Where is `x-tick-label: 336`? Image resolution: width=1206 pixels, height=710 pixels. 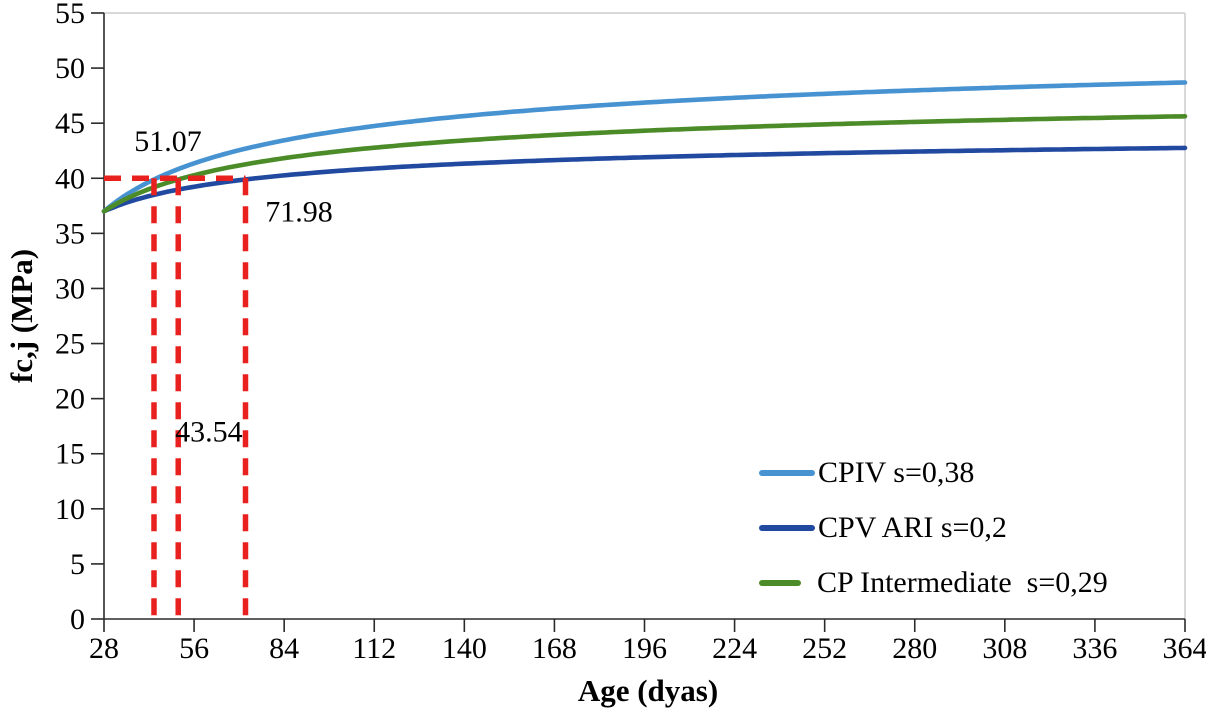 x-tick-label: 336 is located at coordinates (1094, 648).